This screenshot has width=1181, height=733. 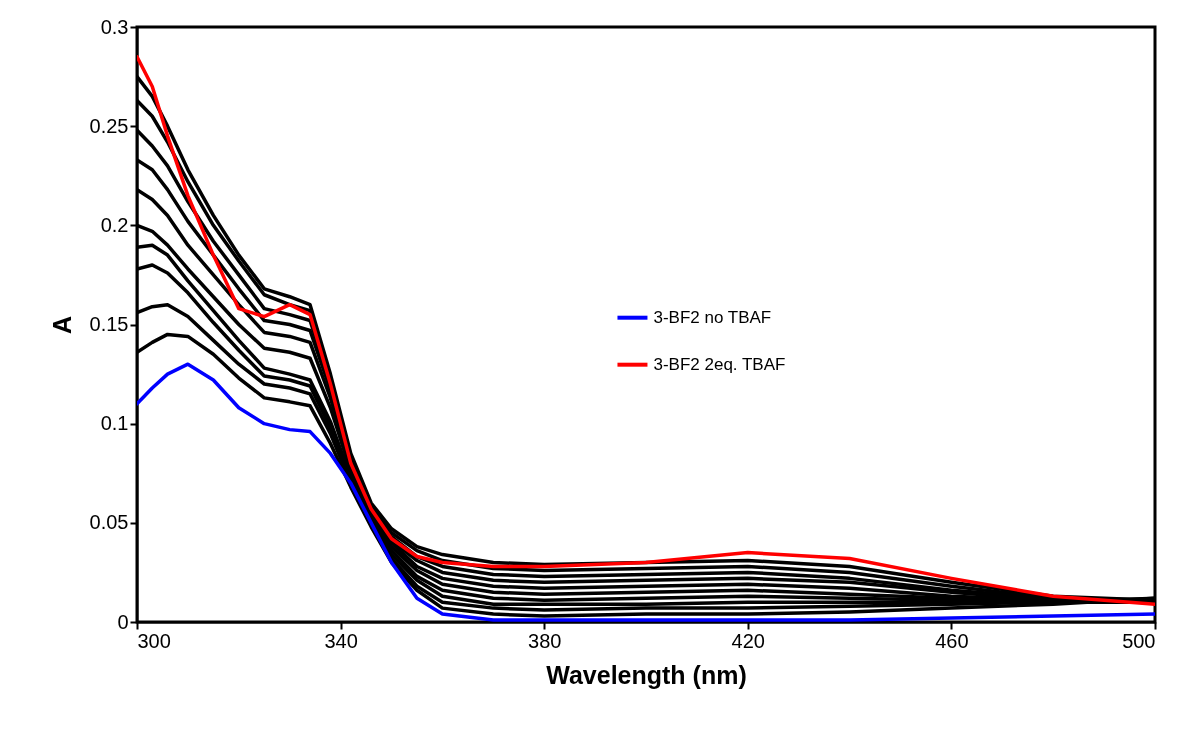 What do you see at coordinates (109, 522) in the screenshot?
I see `y-tick-label: 0.05` at bounding box center [109, 522].